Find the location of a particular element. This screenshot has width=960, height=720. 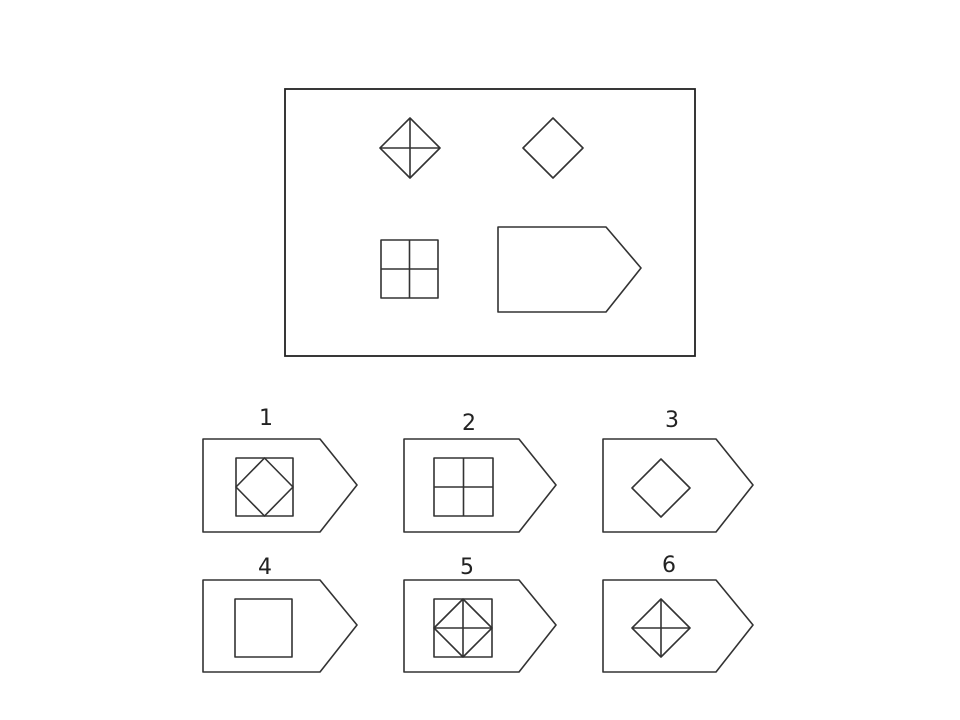

diamond-with-cross-figure is located at coordinates (661, 628).